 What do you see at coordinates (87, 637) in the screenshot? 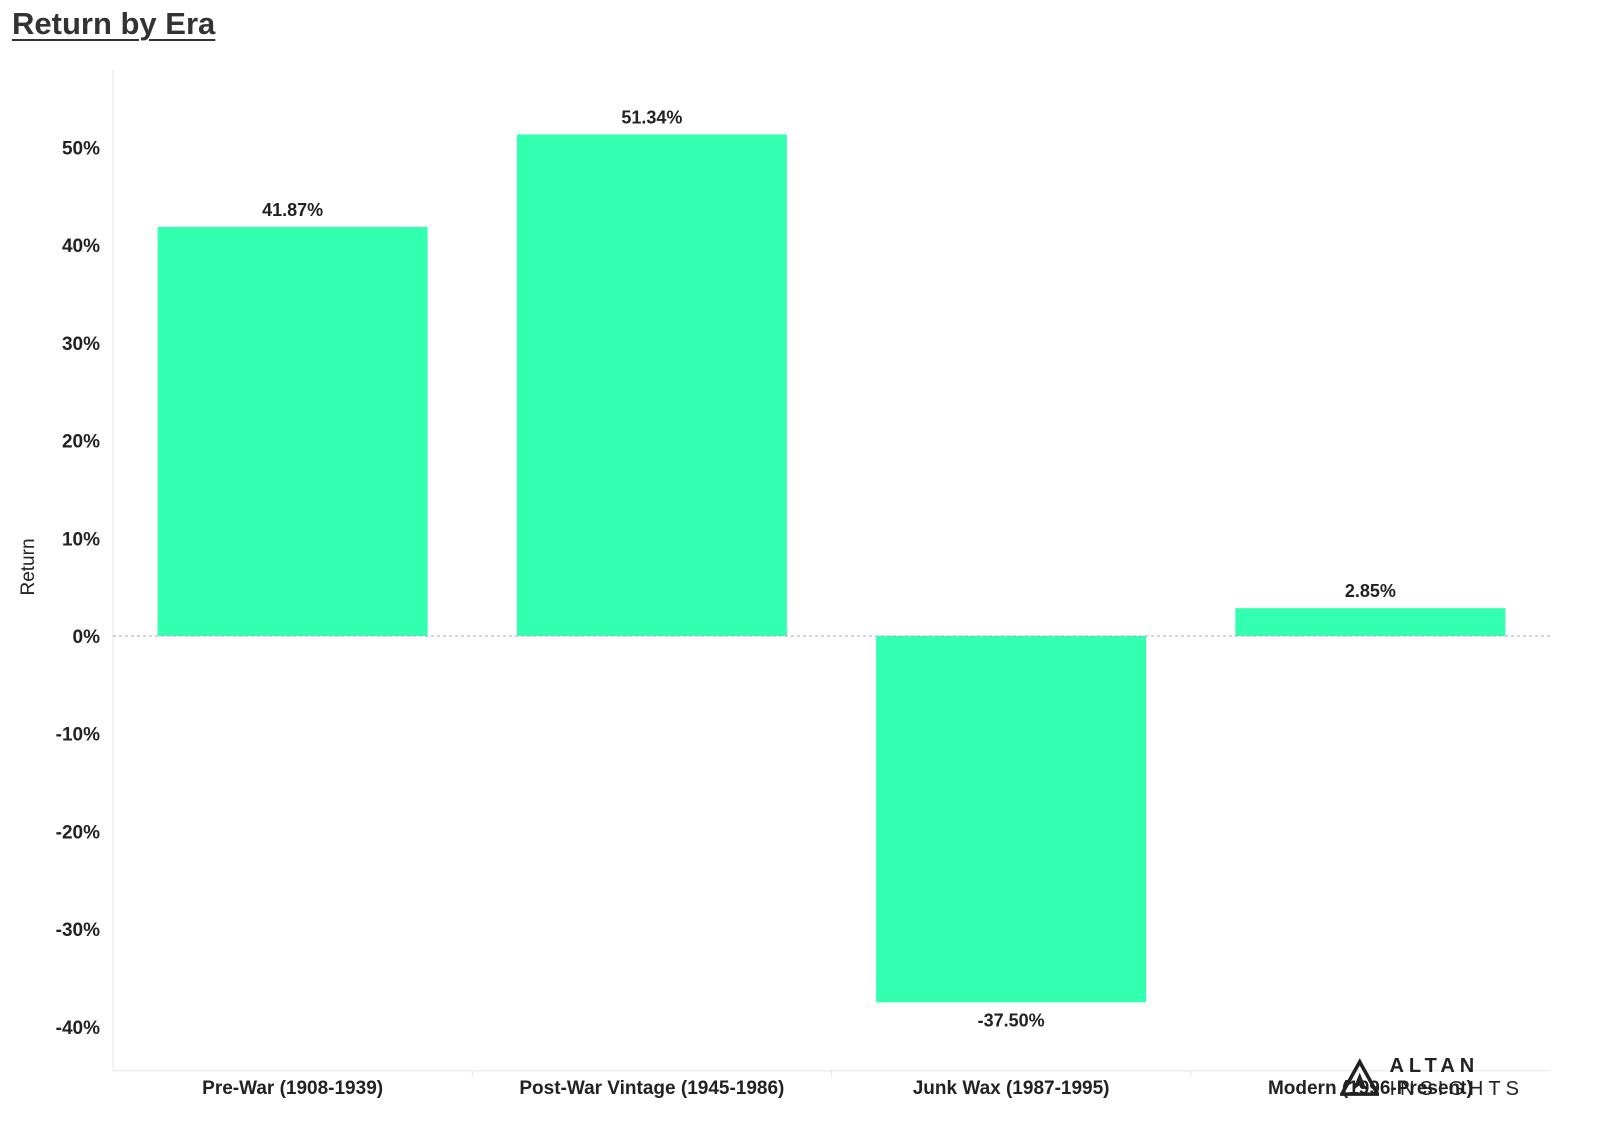
I see `y-tick-label: 0%` at bounding box center [87, 637].